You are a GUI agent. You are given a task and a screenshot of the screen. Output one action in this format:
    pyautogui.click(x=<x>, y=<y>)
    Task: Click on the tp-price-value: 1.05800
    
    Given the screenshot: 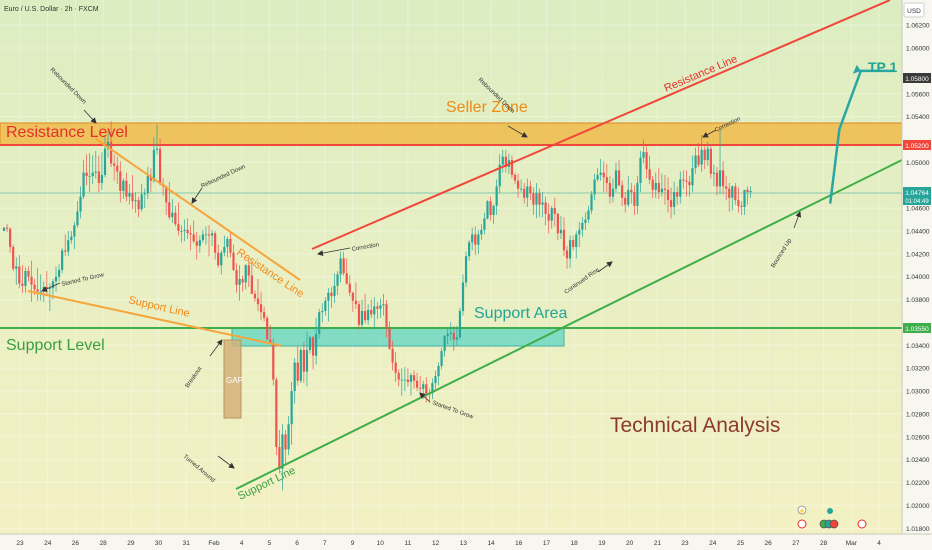 What is the action you would take?
    pyautogui.click(x=917, y=79)
    